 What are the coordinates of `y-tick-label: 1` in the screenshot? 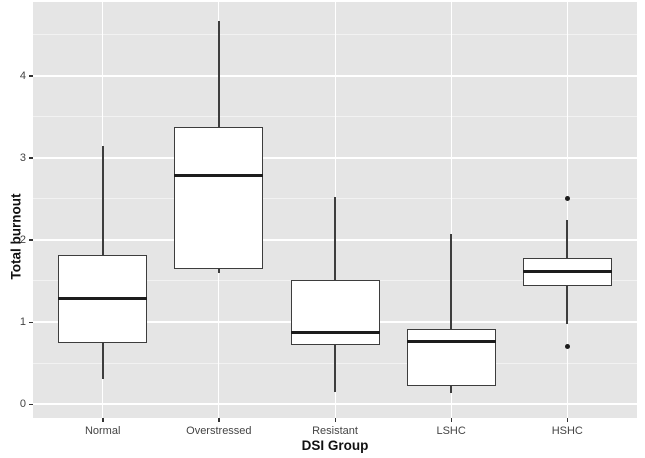 It's located at (22, 322).